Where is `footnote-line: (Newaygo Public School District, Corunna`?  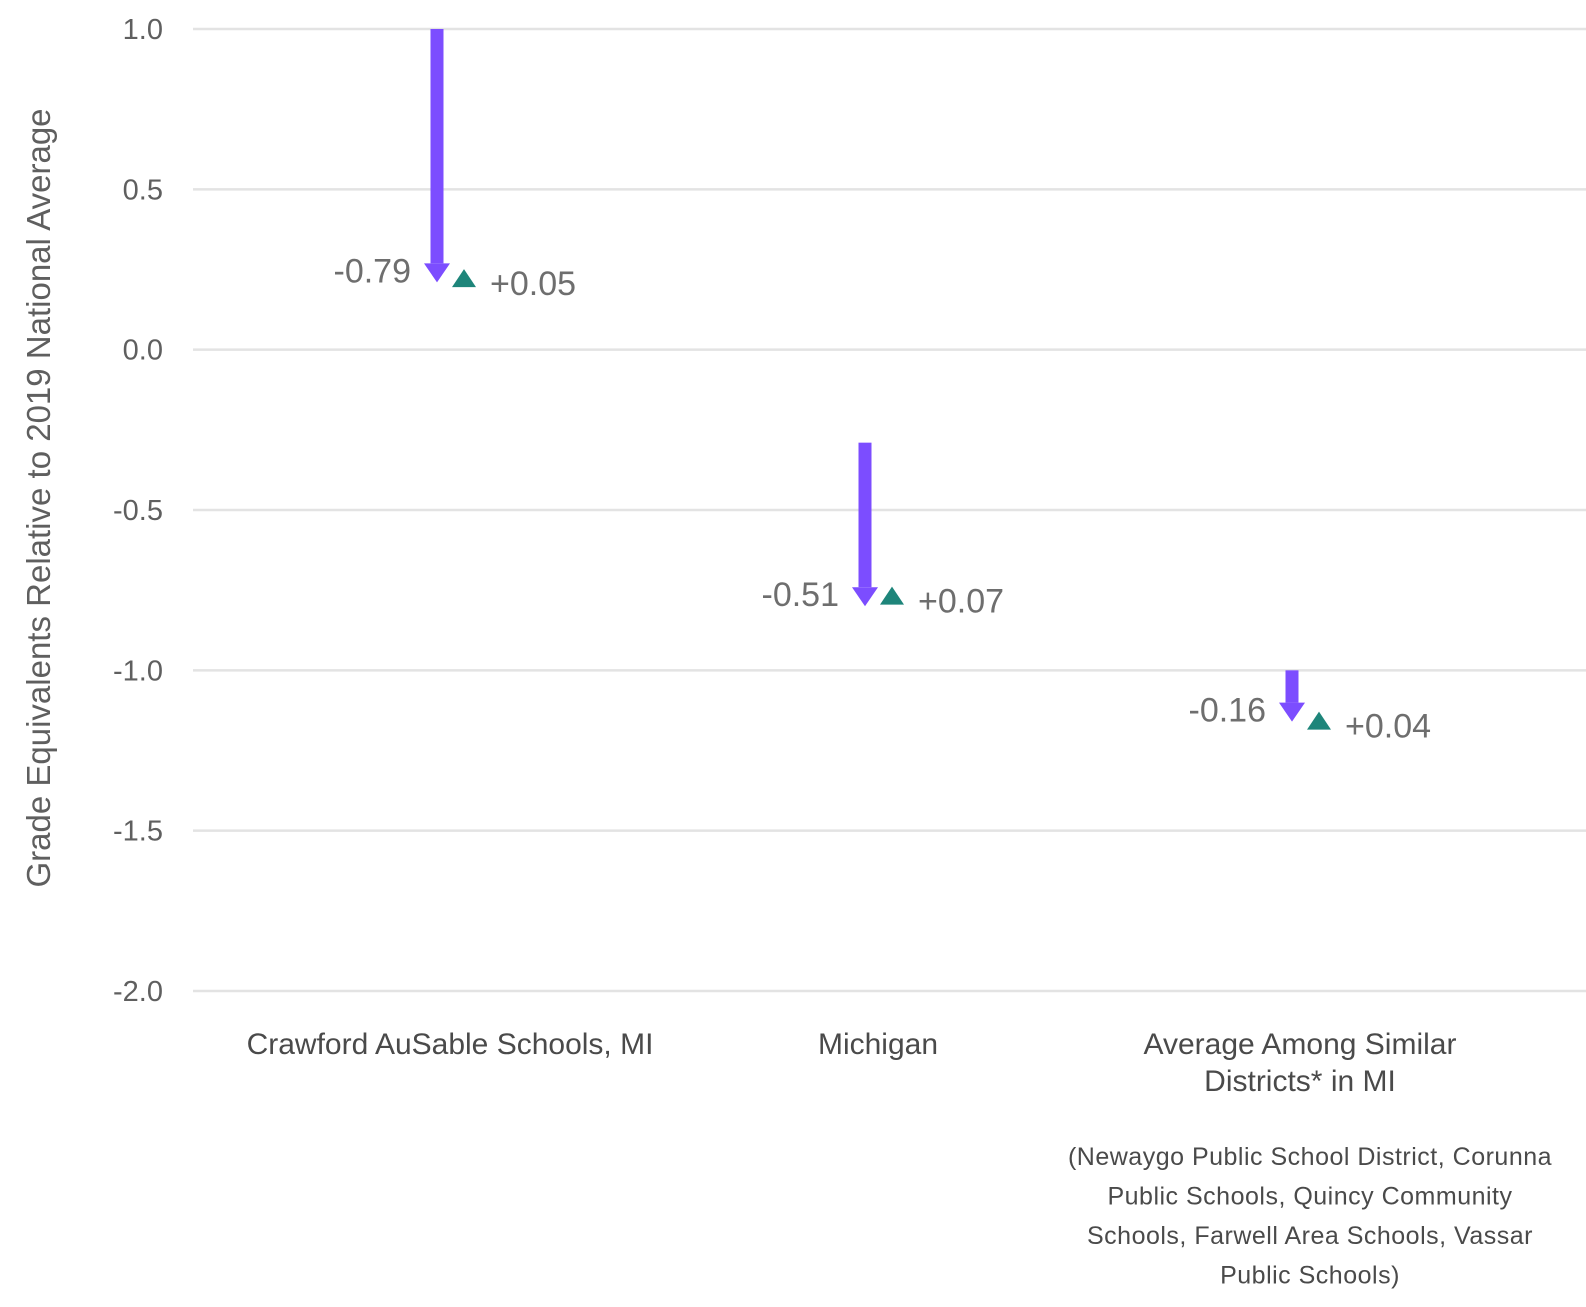
footnote-line: (Newaygo Public School District, Corunna is located at coordinates (1310, 1157).